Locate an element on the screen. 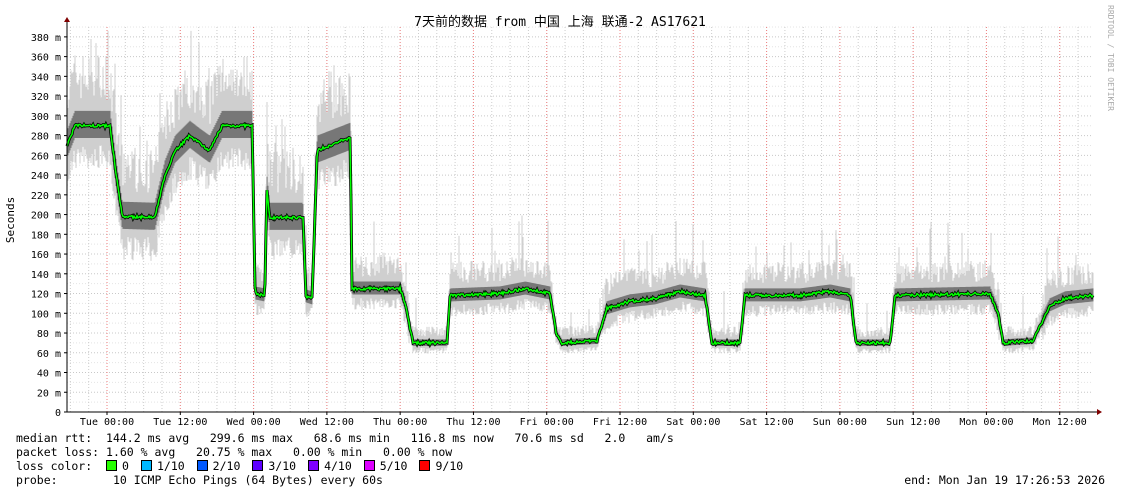  x-axis-arrow is located at coordinates (1099, 412).